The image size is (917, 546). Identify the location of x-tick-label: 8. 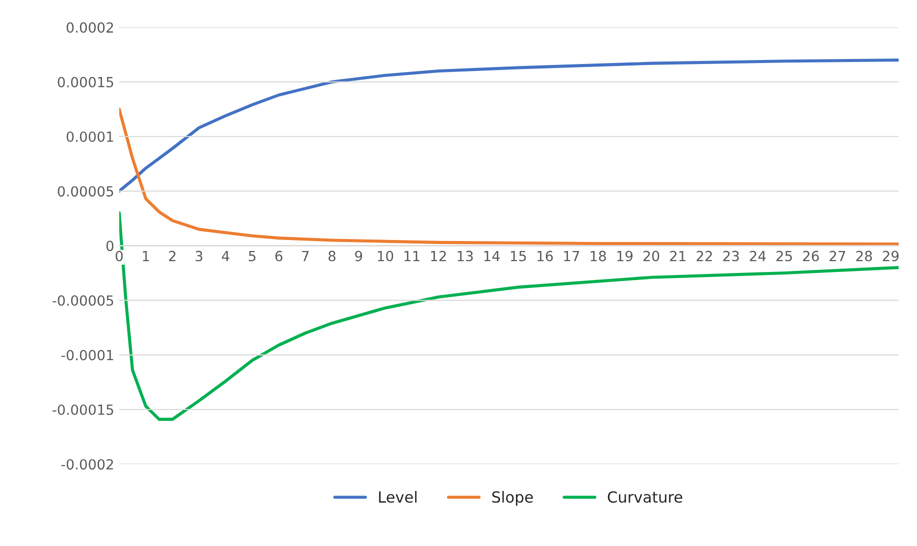
(332, 256).